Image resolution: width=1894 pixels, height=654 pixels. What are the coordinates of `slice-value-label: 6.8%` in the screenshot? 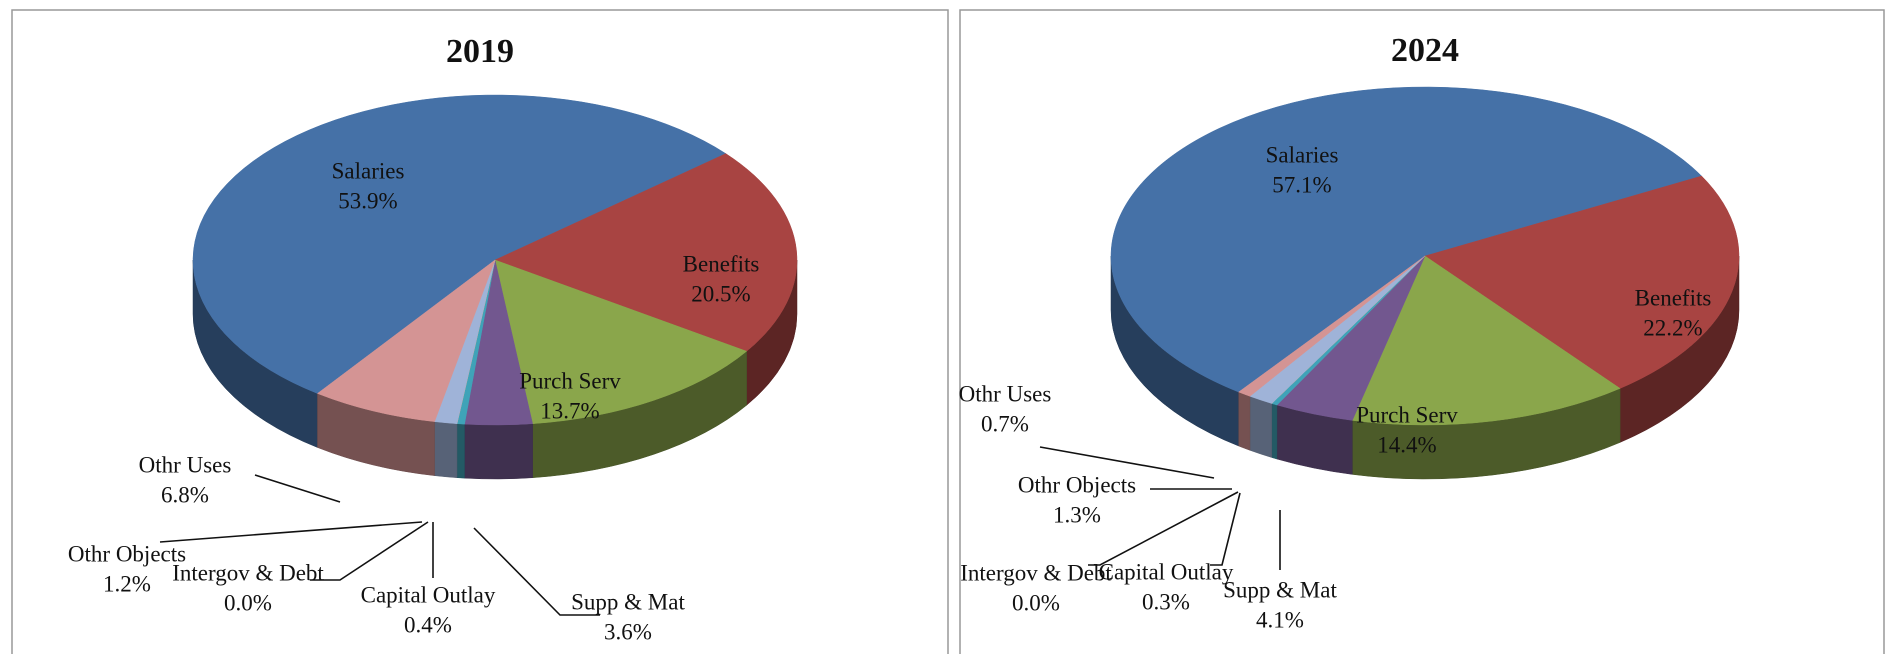 It's located at (185, 494).